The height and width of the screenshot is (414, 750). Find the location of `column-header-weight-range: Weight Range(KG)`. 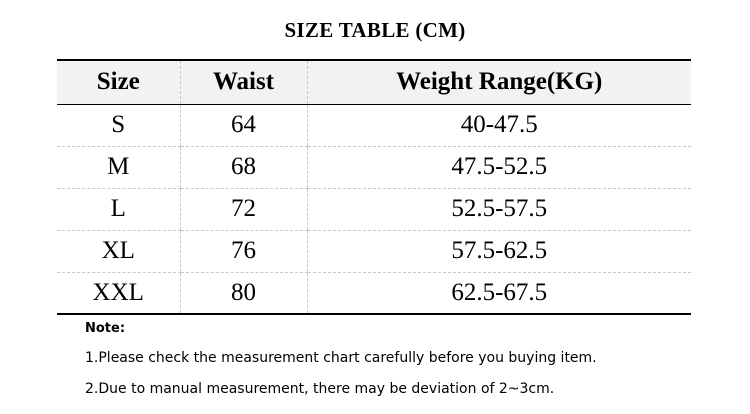

column-header-weight-range: Weight Range(KG) is located at coordinates (498, 82).